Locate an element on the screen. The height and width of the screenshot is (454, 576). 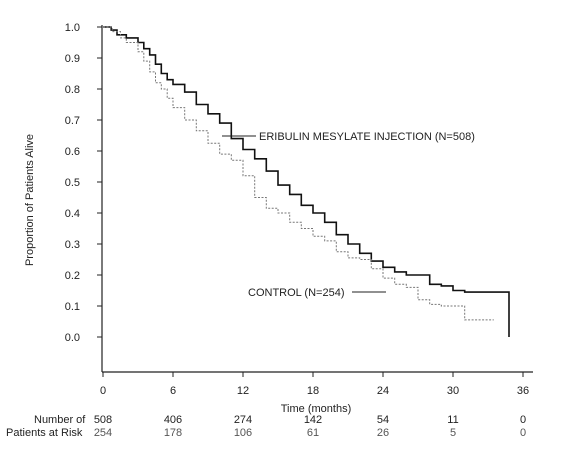
y-tick-label: 0.3 is located at coordinates (72, 245).